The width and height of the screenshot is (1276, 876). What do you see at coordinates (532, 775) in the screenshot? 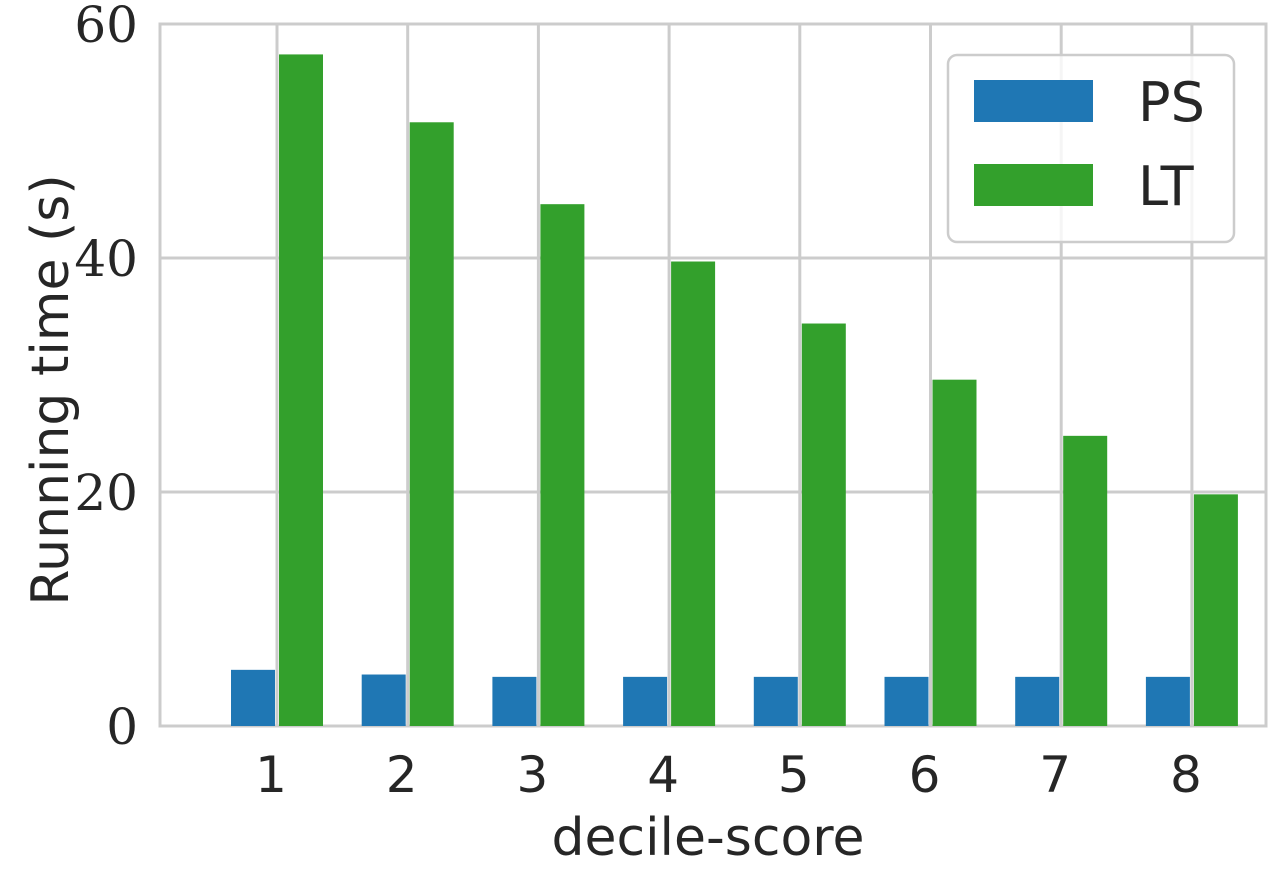
I see `x-tick-label: 3` at bounding box center [532, 775].